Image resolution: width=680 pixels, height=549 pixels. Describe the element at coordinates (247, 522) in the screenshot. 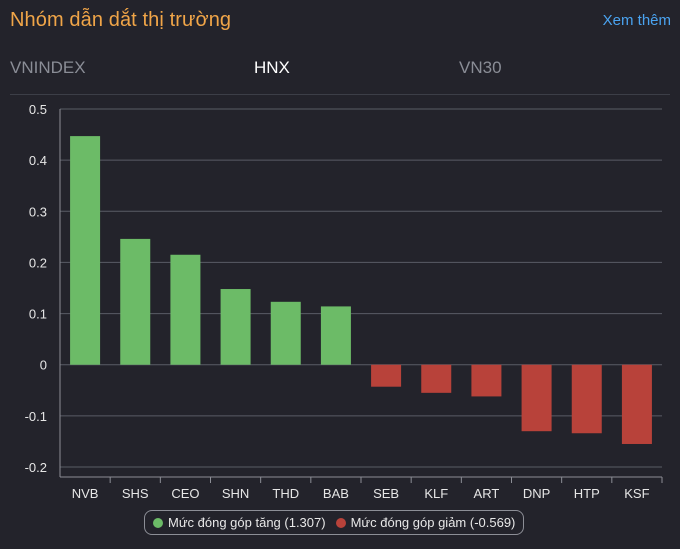

I see `legend-positive-label: Mức đóng góp tăng (1.307)` at that location.